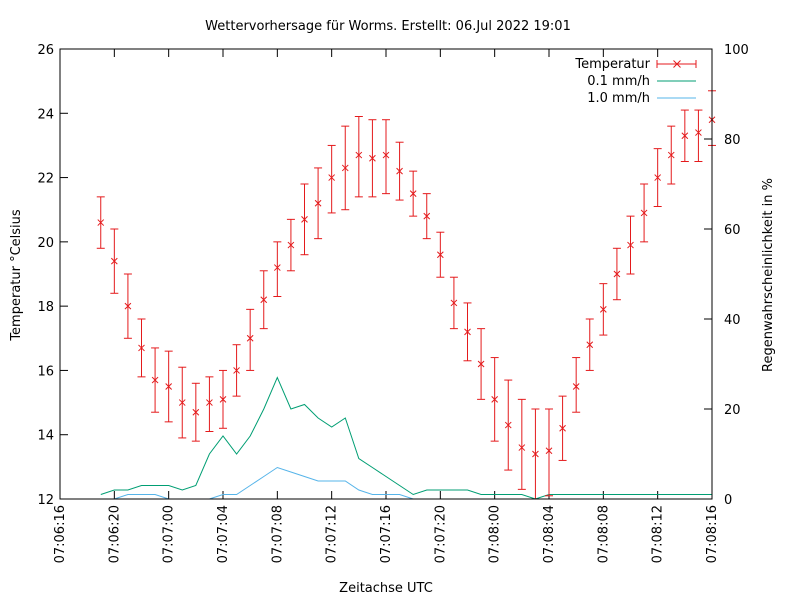 This screenshot has height=600, width=800. What do you see at coordinates (732, 410) in the screenshot?
I see `y2-tick-label: 20` at bounding box center [732, 410].